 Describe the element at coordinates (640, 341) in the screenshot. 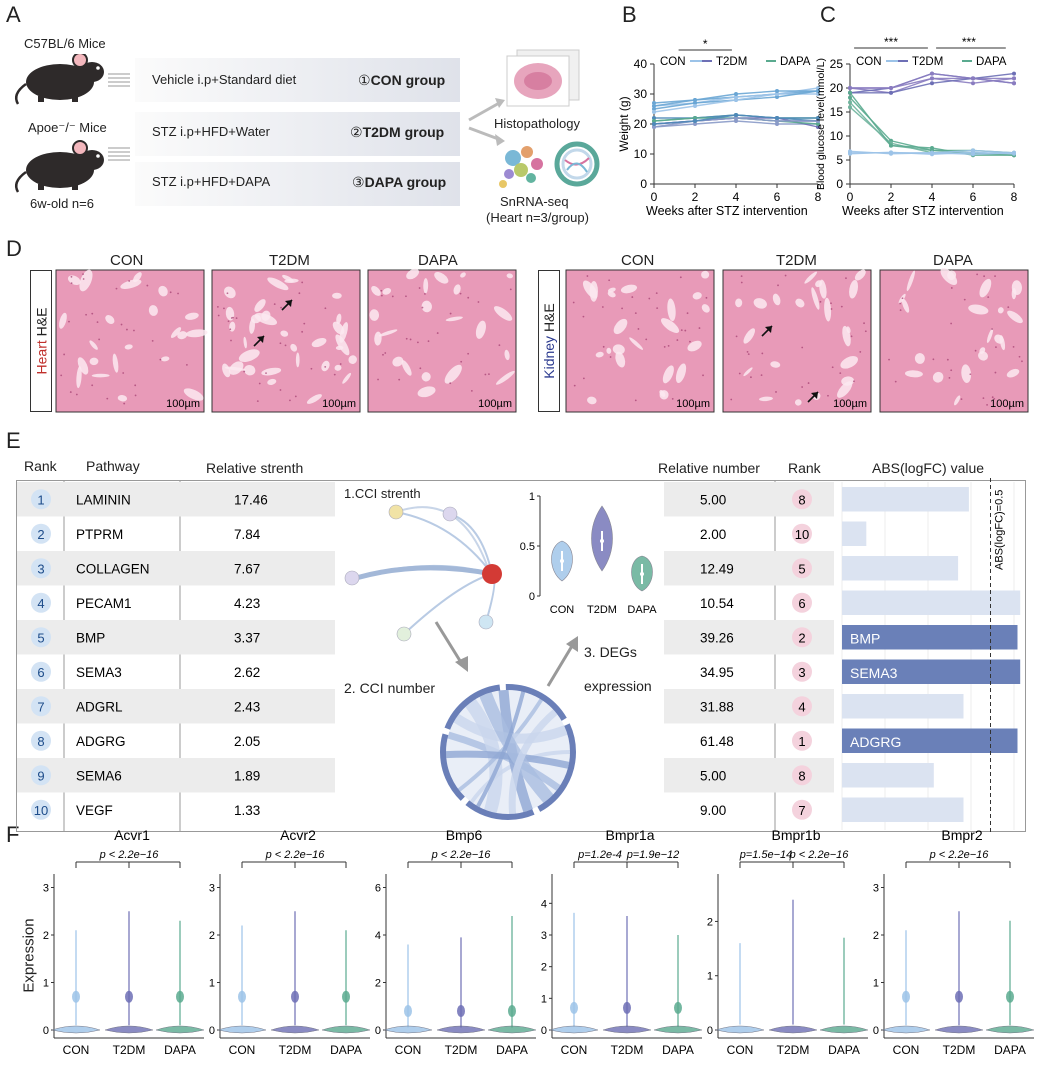

I see `he-image: 100µm` at that location.